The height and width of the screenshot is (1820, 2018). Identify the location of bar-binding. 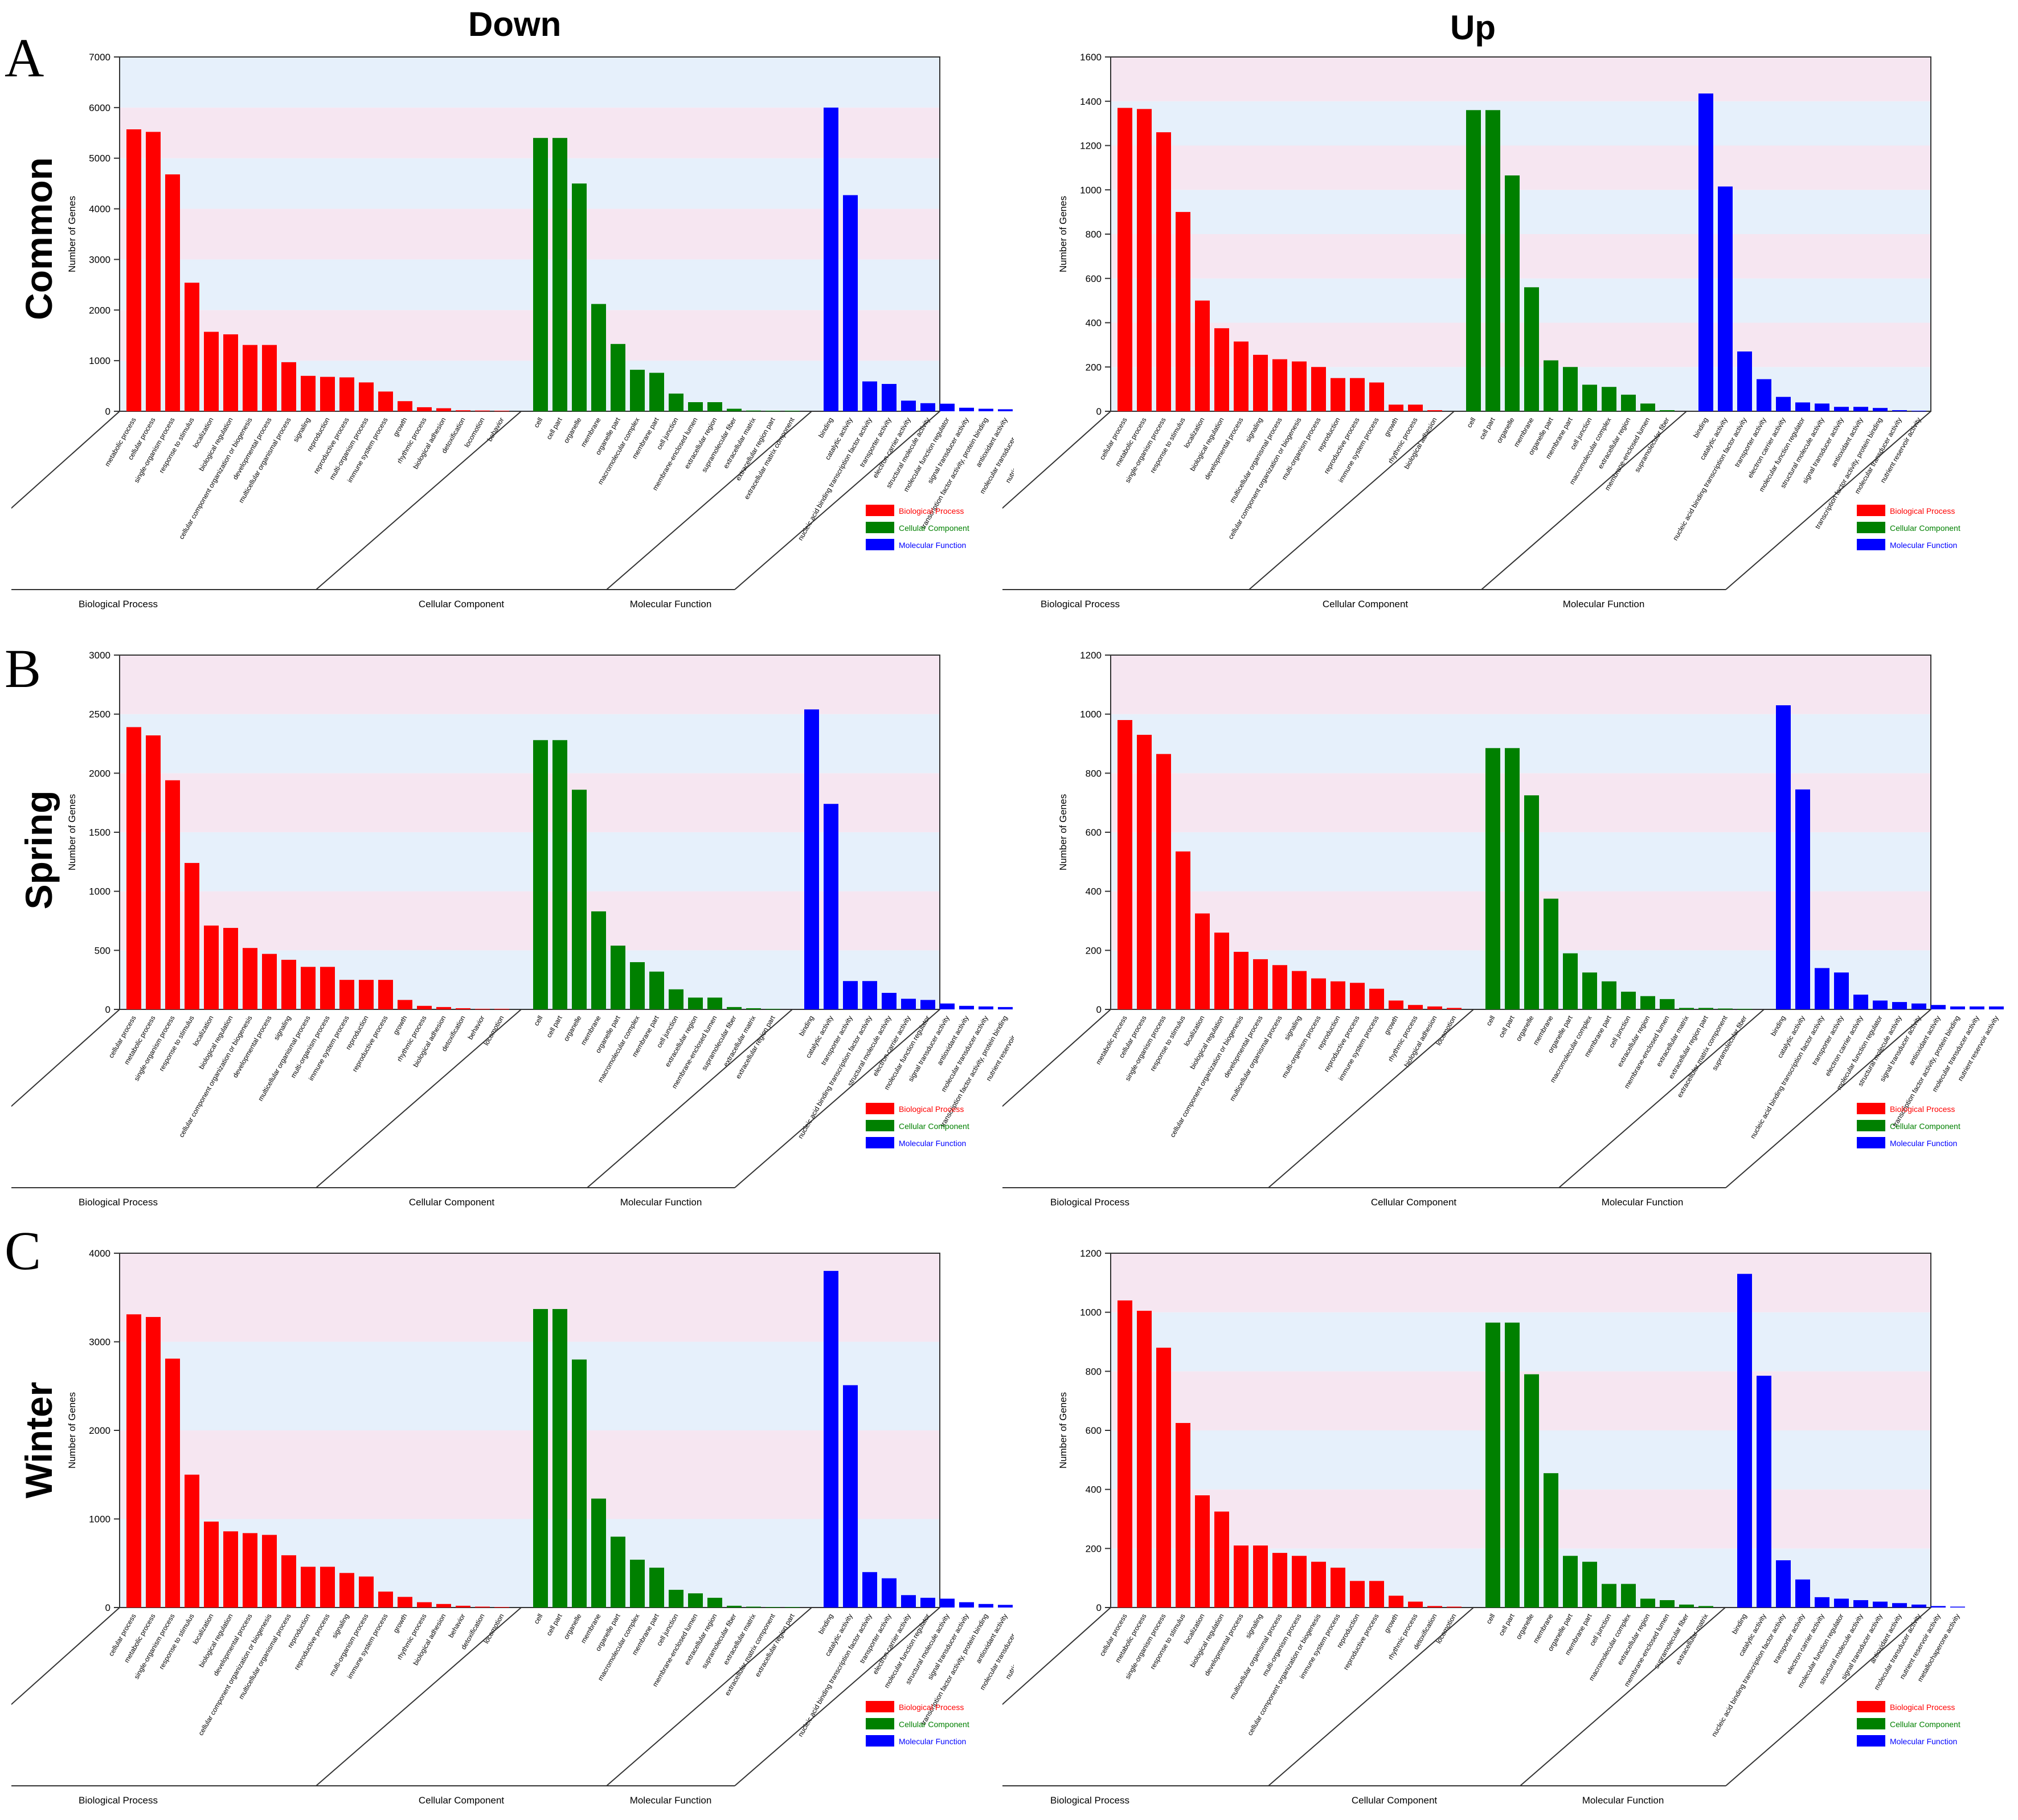
(831, 1439).